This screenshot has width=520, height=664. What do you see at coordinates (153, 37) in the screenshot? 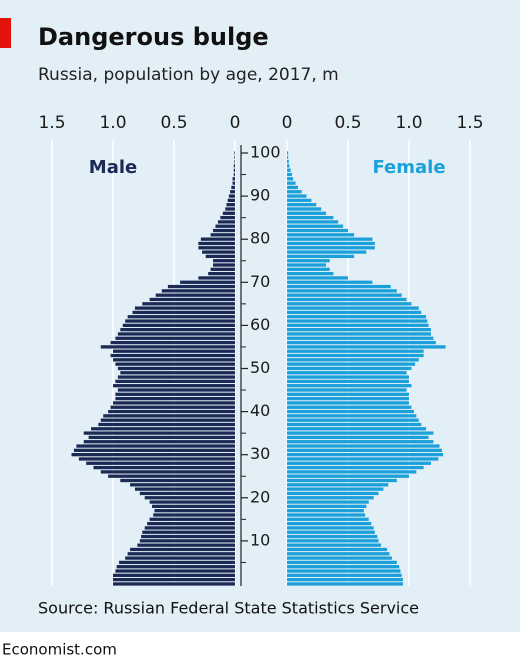
I see `chart-title: Dangerous bulge` at bounding box center [153, 37].